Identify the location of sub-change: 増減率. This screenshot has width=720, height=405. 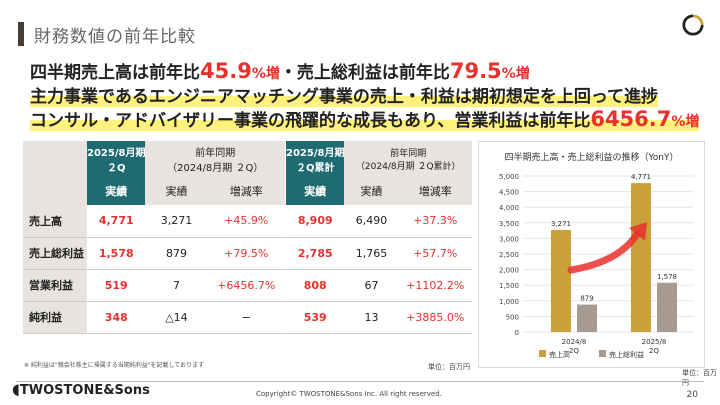
(246, 191).